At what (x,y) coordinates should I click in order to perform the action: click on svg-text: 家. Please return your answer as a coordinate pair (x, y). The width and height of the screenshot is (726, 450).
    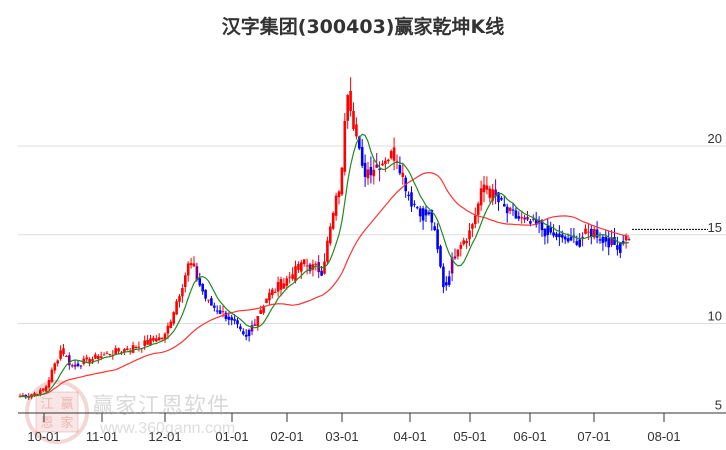
    Looking at the image, I should click on (66, 423).